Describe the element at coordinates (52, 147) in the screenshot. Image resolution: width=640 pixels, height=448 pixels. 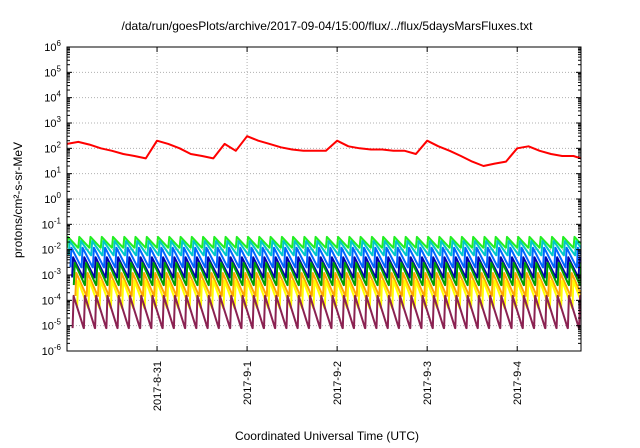
I see `y-tick-label: 10²` at that location.